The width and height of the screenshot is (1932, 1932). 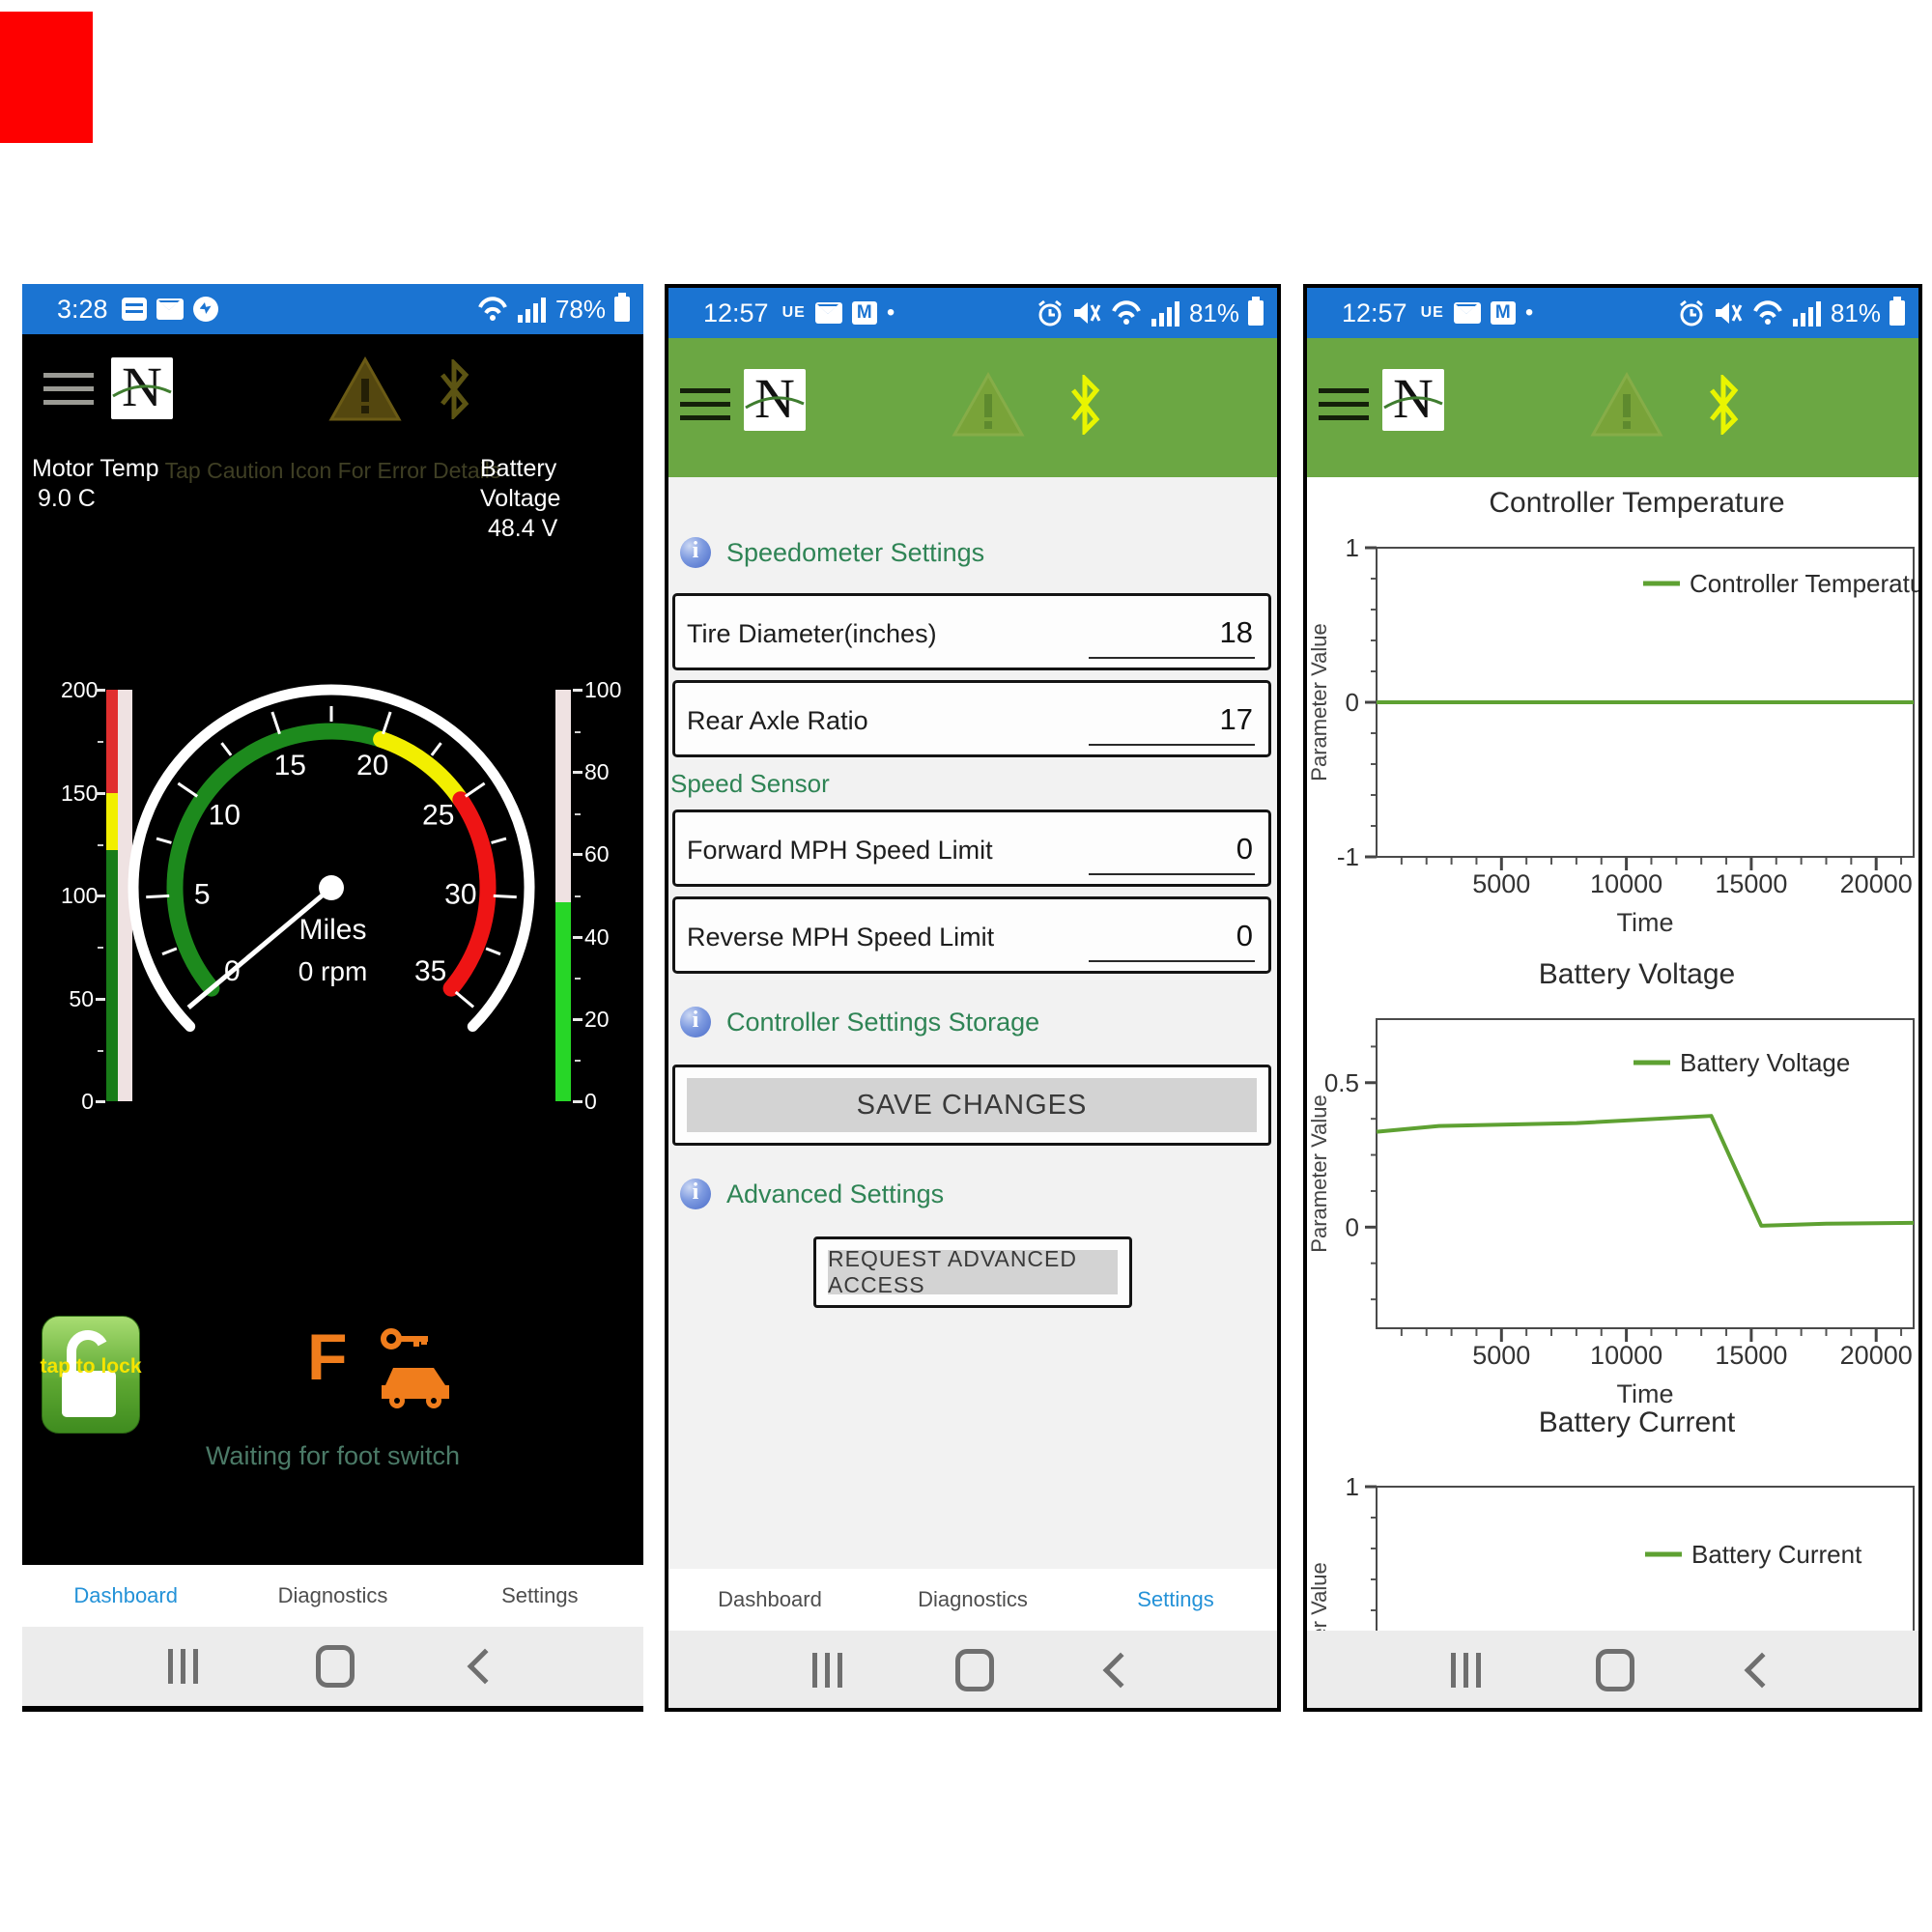 What do you see at coordinates (372, 765) in the screenshot?
I see `svg-text: 20` at bounding box center [372, 765].